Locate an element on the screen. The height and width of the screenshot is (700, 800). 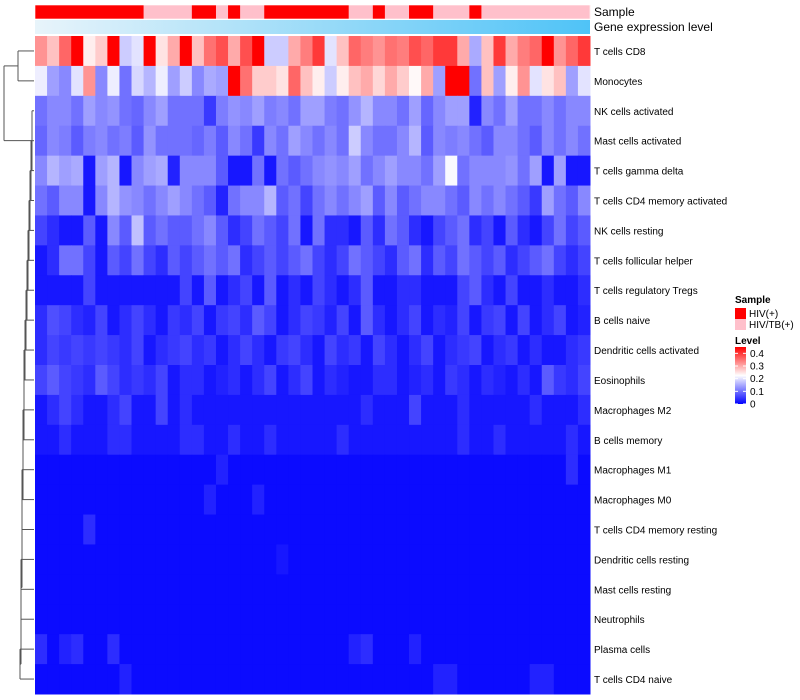
legend-level-colorbar is located at coordinates (740, 375).